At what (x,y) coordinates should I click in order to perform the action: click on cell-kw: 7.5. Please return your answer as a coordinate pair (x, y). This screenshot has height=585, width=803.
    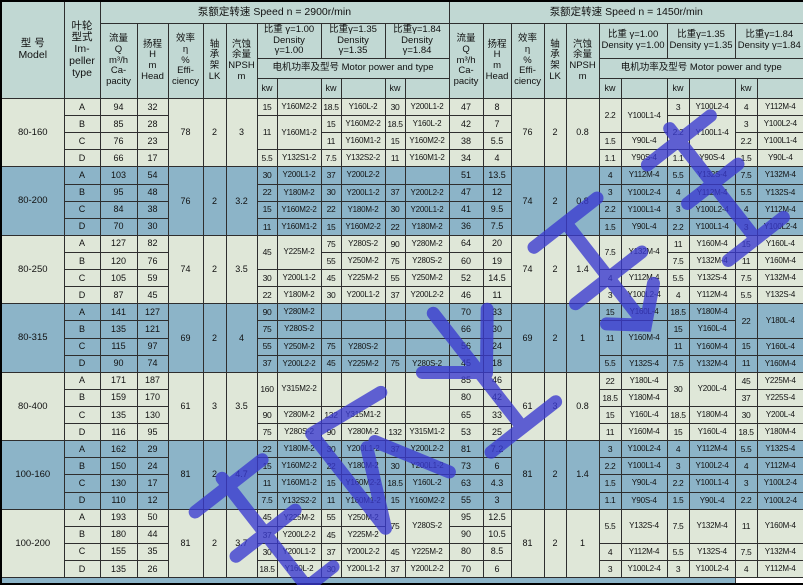
    Looking at the image, I should click on (746, 175).